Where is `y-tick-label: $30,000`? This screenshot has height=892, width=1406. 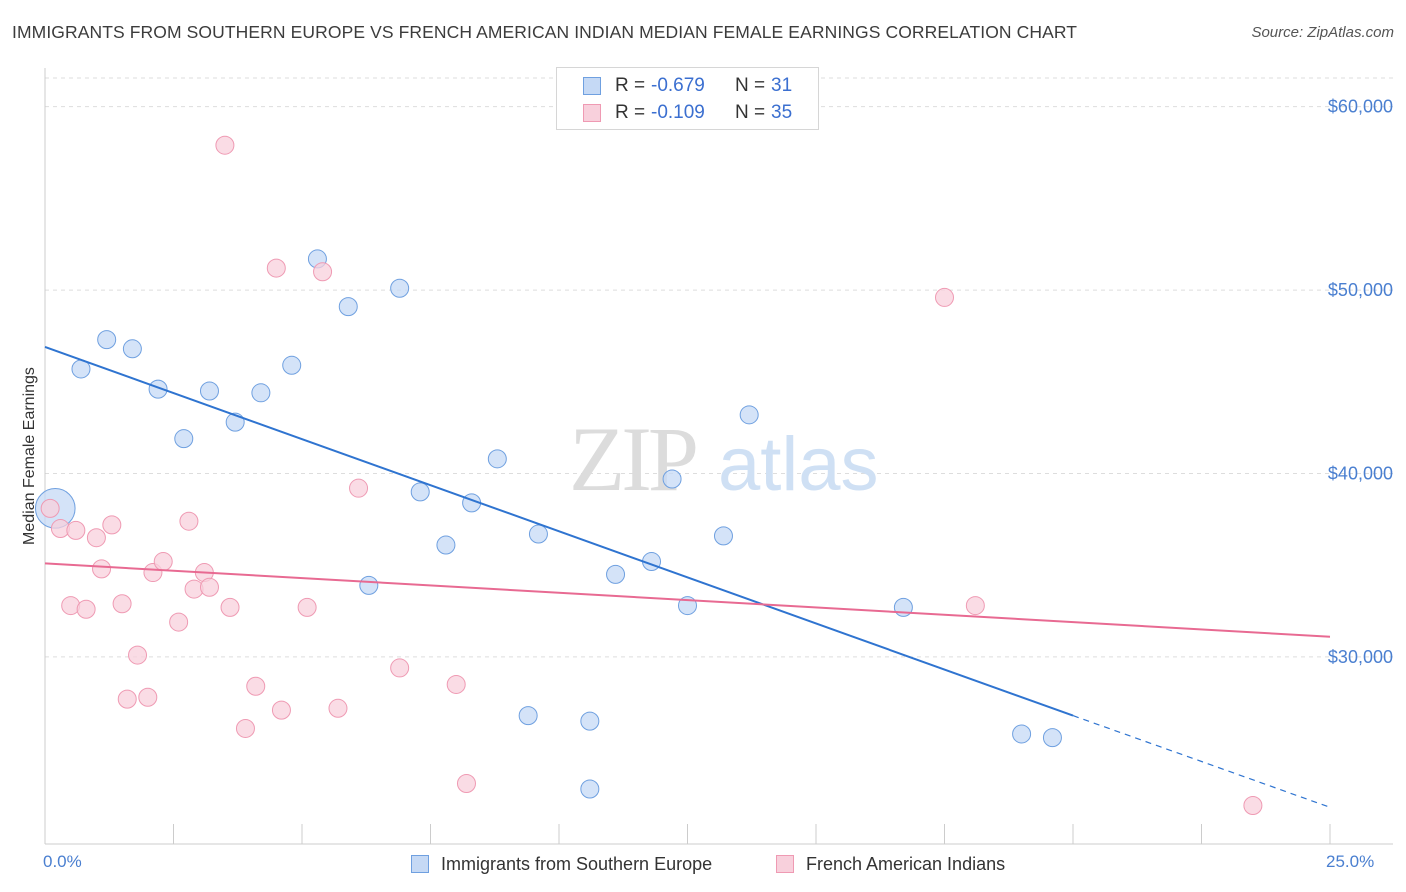
y-tick-label: $30,000 is located at coordinates (1360, 657).